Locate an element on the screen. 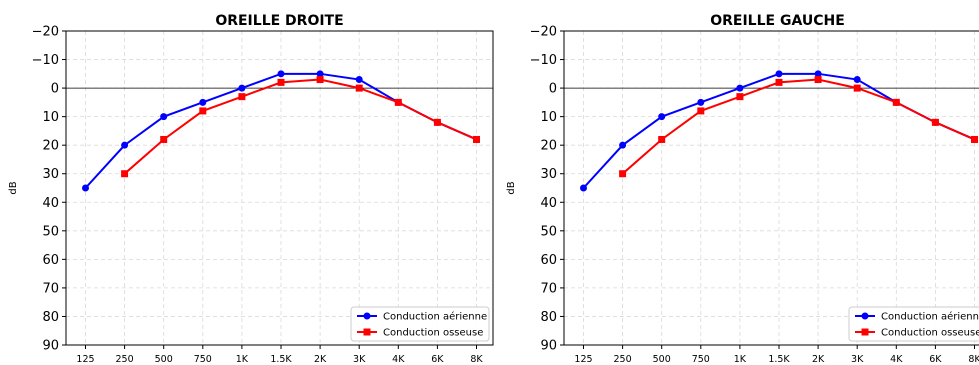 Image resolution: width=979 pixels, height=365 pixels. x-tick-label: 125 is located at coordinates (85, 359).